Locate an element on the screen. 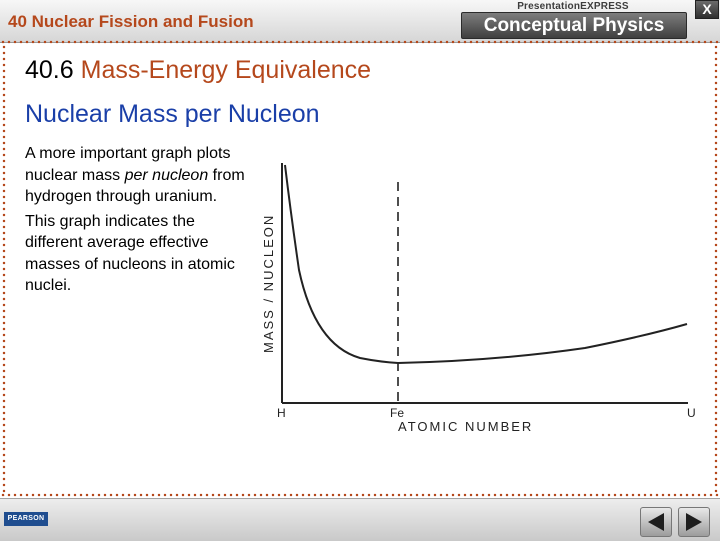  tick-label-fe: Fe is located at coordinates (397, 413).